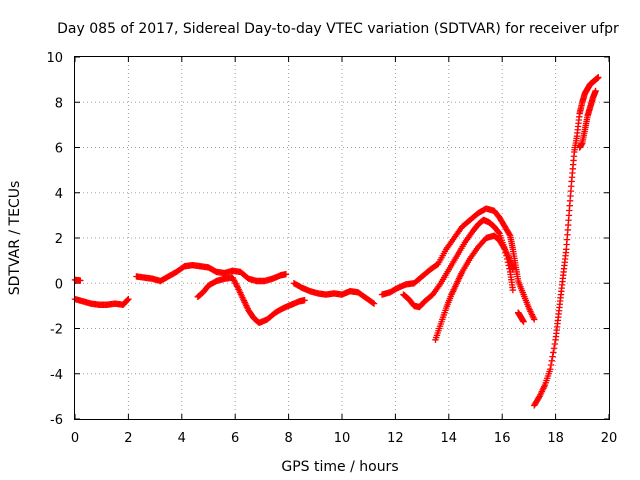 This screenshot has width=640, height=480. I want to click on series-segment-d, so click(251, 300).